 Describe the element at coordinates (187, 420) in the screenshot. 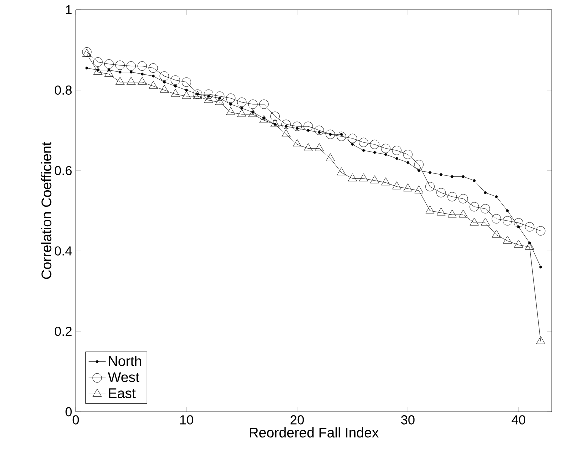

I see `x-tick-label: 10` at that location.